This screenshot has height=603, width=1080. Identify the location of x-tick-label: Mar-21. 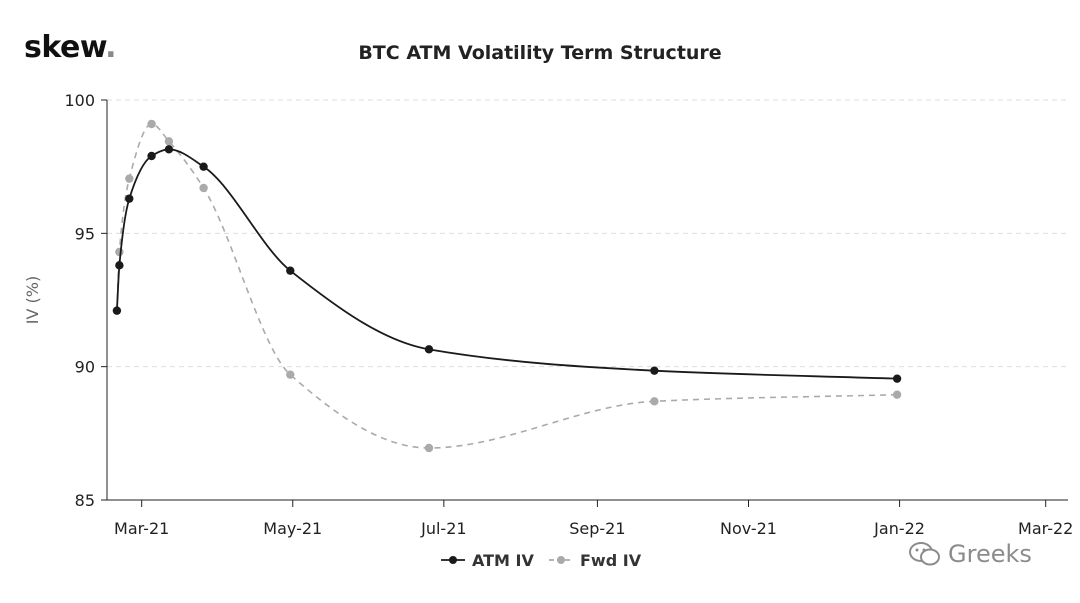
(141, 528).